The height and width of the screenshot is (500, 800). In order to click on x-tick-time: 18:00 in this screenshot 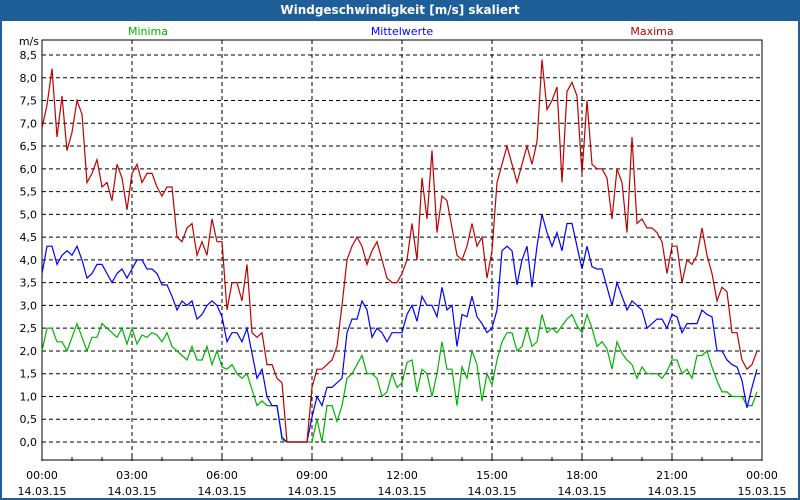, I will do `click(582, 475)`.